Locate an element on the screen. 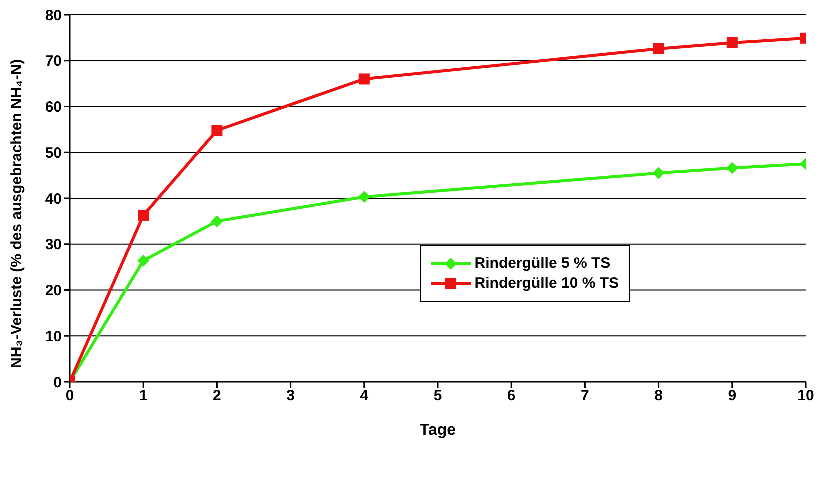  x-tick-label: 2 is located at coordinates (217, 396).